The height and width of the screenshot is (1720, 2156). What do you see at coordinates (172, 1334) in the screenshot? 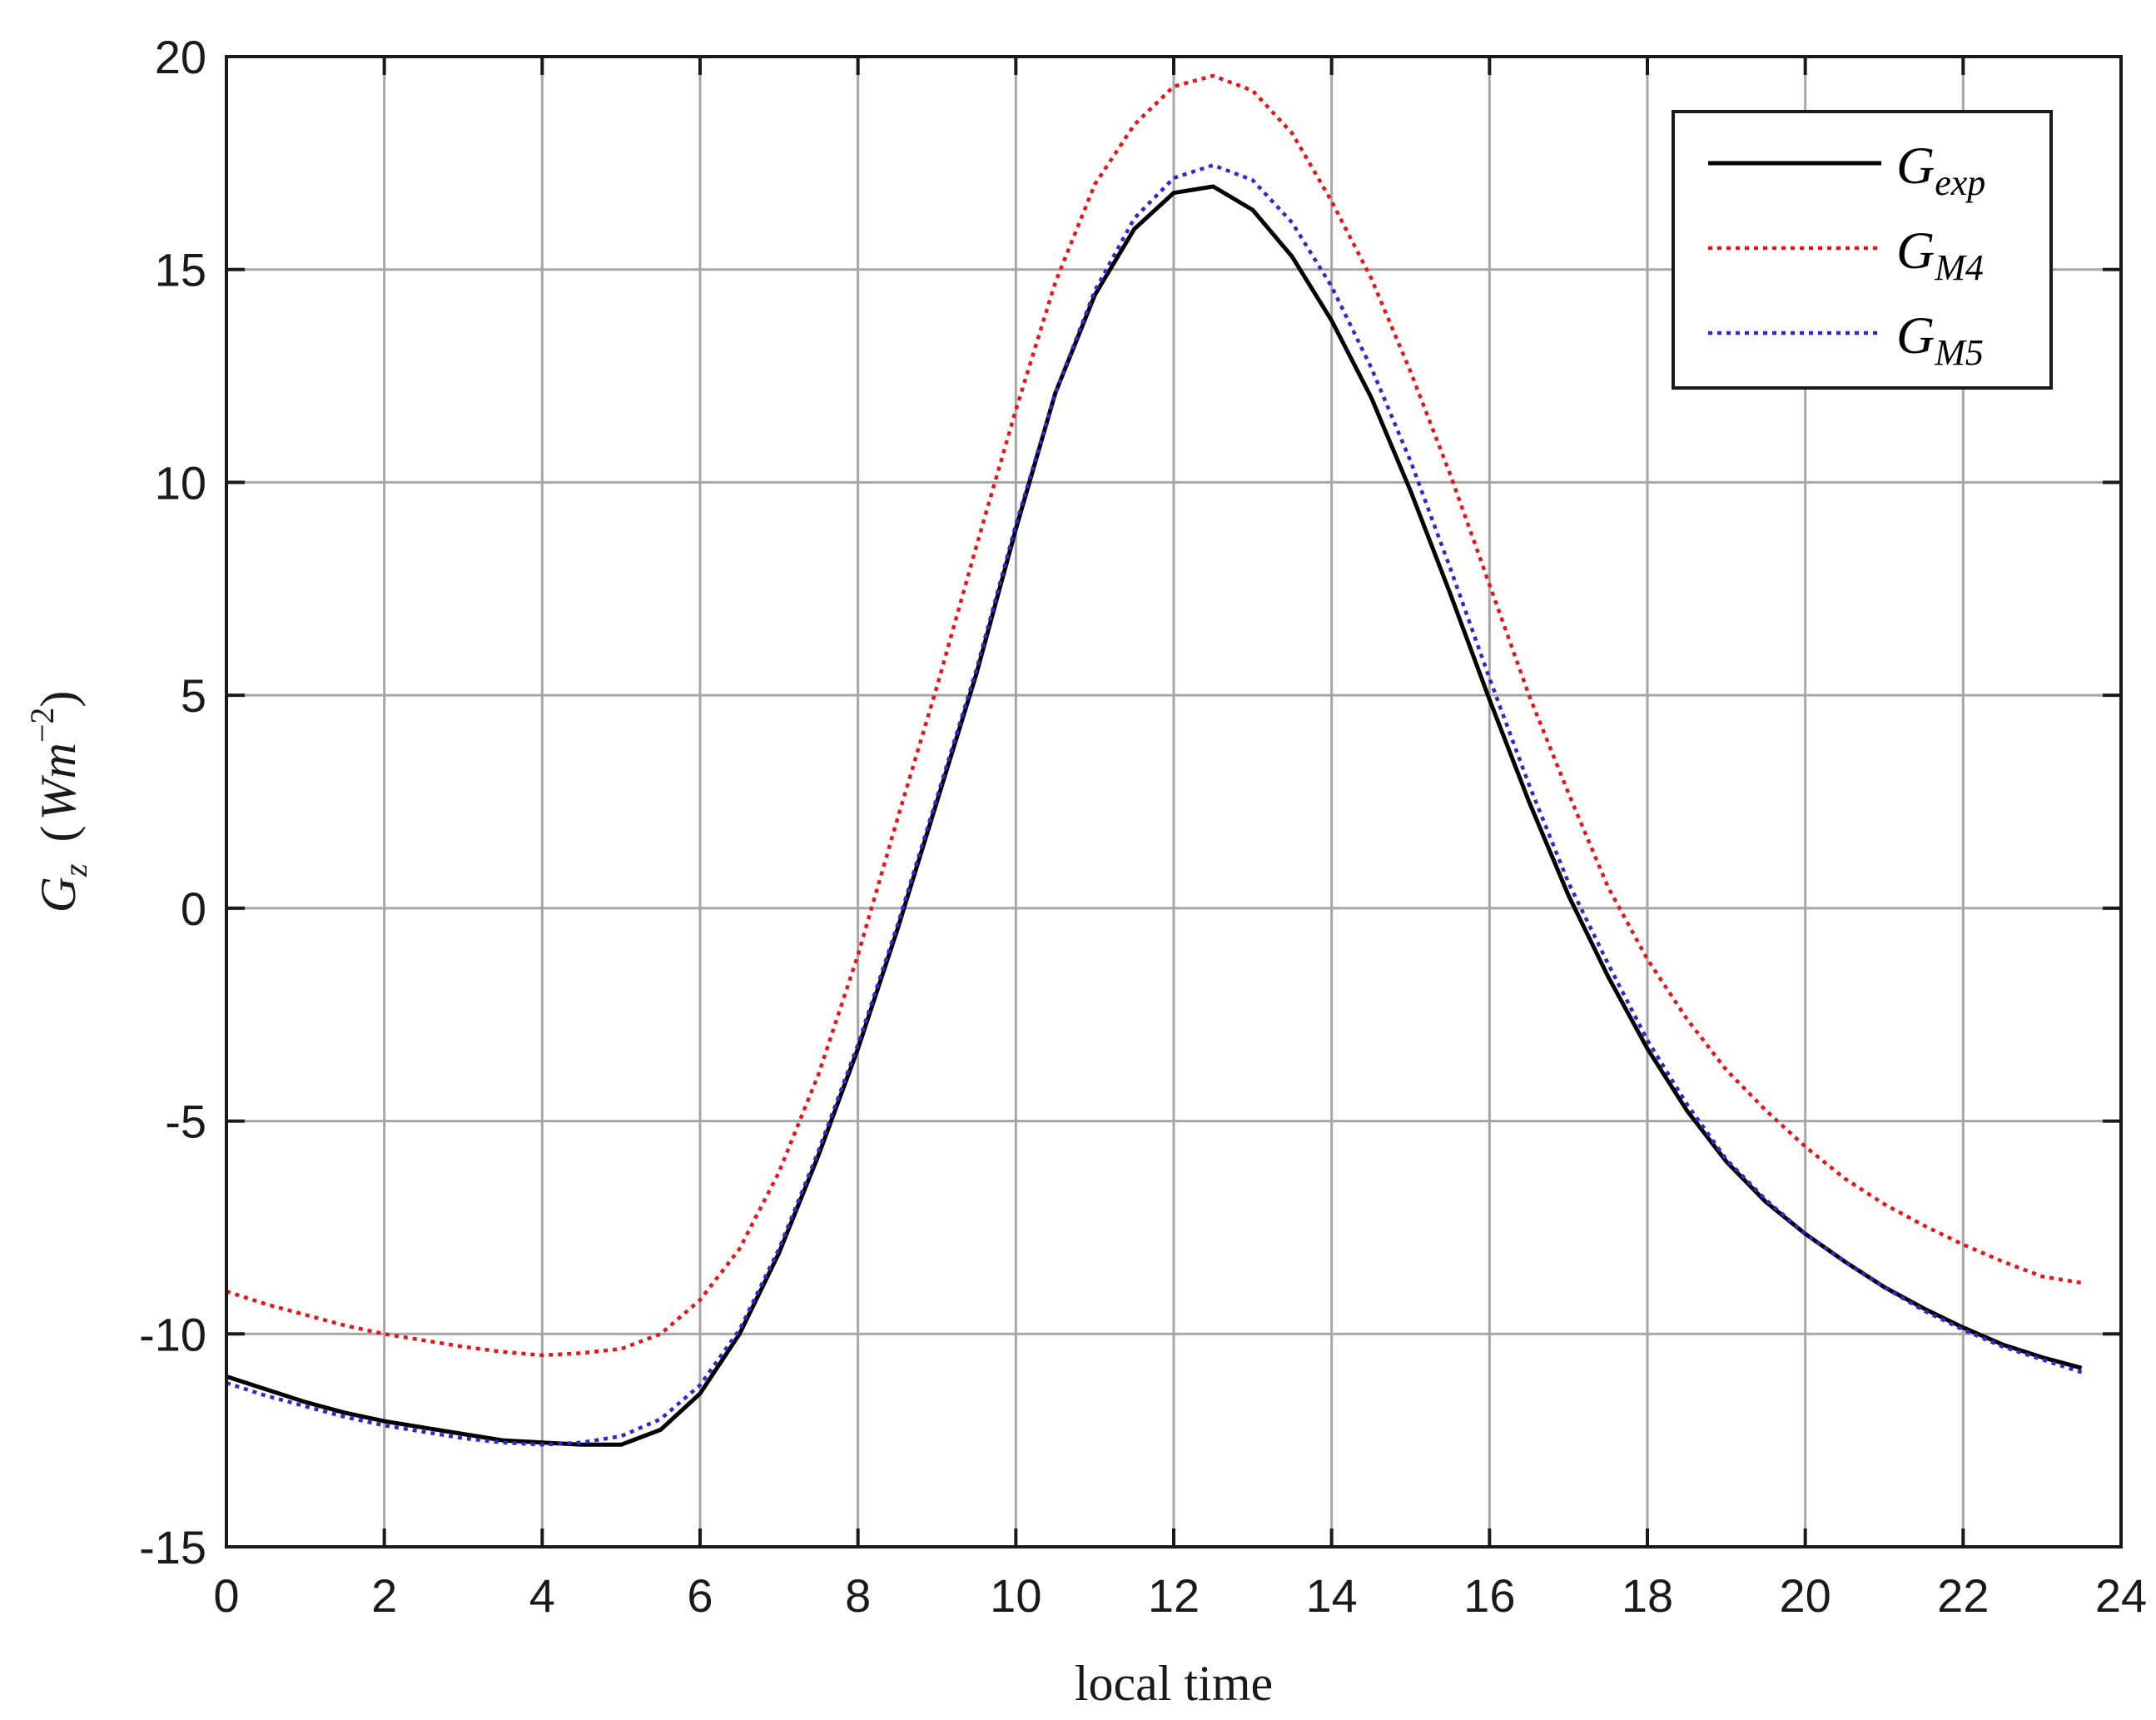
I see `y-tick-label: -10` at bounding box center [172, 1334].